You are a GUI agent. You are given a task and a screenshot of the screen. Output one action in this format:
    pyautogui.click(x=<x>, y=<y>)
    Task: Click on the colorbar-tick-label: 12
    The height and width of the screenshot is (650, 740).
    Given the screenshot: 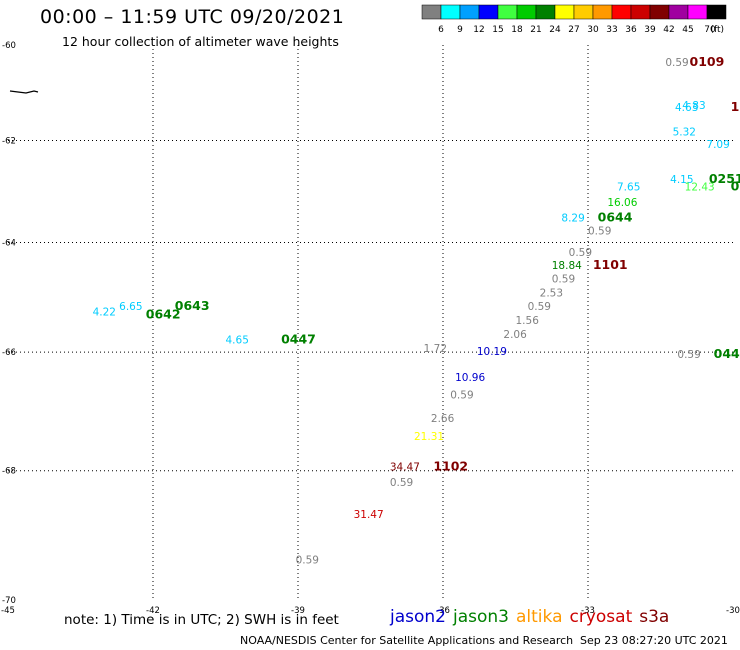 What is the action you would take?
    pyautogui.click(x=478, y=30)
    